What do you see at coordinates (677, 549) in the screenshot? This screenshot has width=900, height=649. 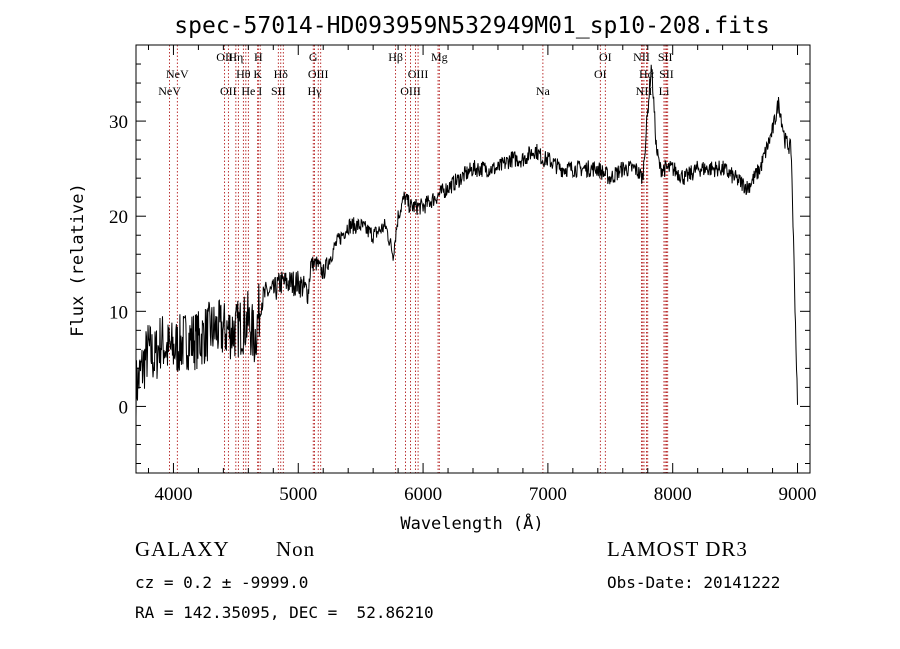 I see `survey-name: LAMOST DR3` at bounding box center [677, 549].